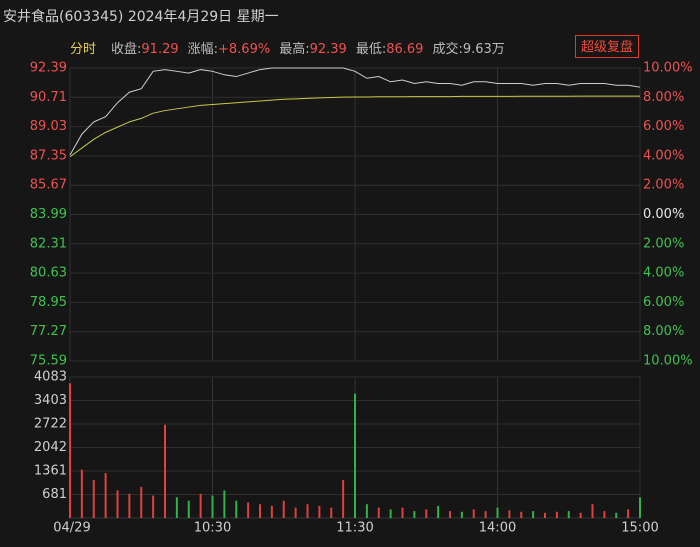 This screenshot has height=547, width=700. What do you see at coordinates (497, 528) in the screenshot?
I see `x-tick-label: 14:00` at bounding box center [497, 528].